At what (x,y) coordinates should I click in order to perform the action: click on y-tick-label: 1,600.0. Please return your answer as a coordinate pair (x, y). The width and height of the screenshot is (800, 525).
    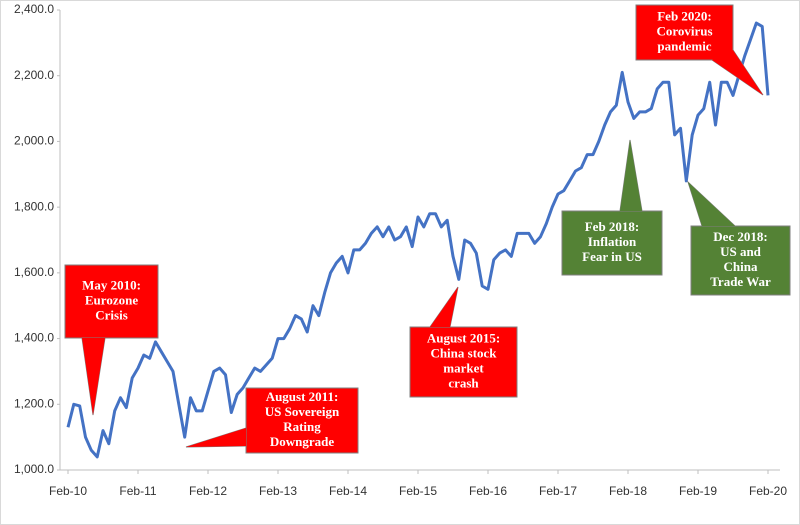
    Looking at the image, I should click on (34, 272).